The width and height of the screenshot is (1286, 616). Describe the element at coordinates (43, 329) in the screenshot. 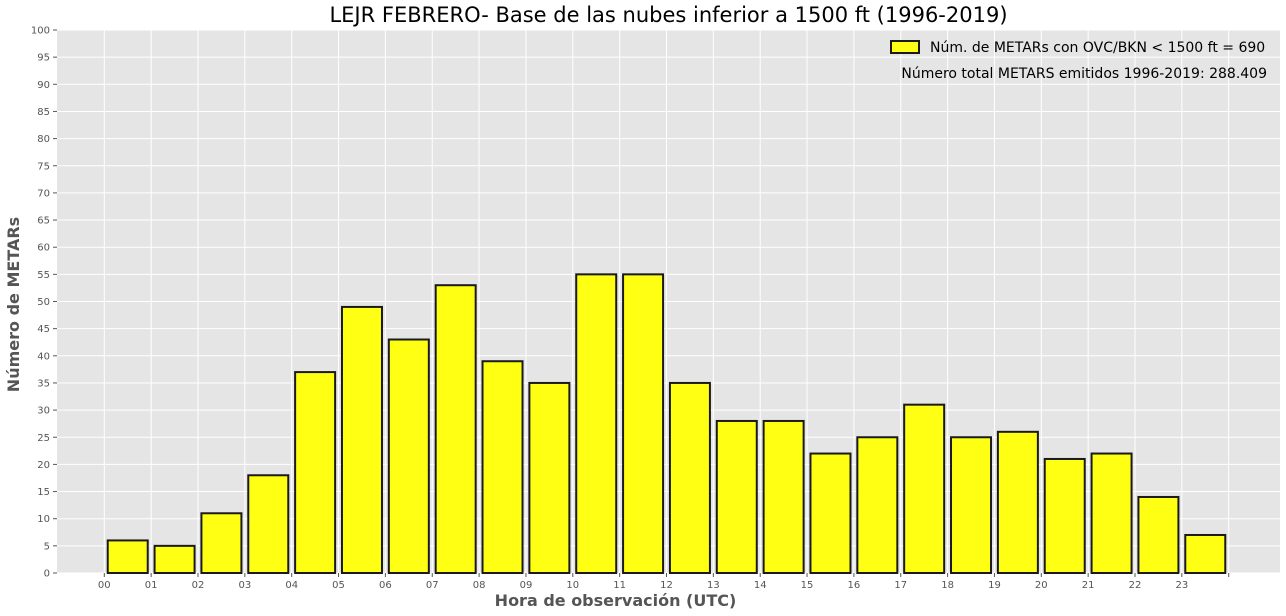

I see `y-tick-label: 45` at that location.